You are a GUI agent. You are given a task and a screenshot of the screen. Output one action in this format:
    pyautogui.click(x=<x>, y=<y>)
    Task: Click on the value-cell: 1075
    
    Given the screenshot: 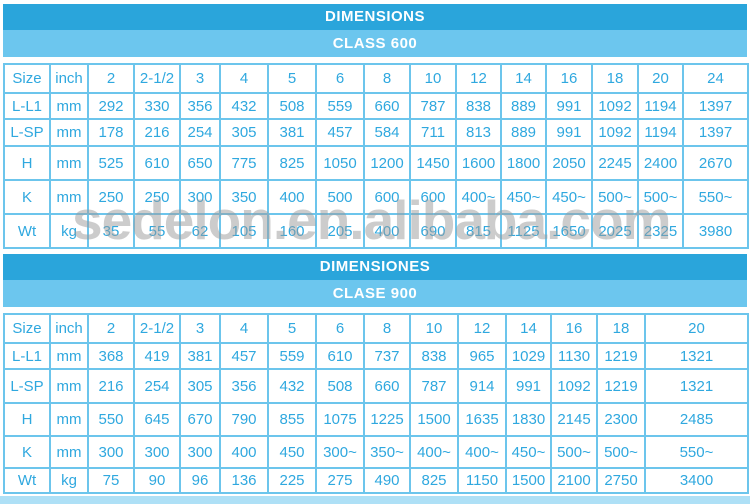 What is the action you would take?
    pyautogui.click(x=340, y=419)
    